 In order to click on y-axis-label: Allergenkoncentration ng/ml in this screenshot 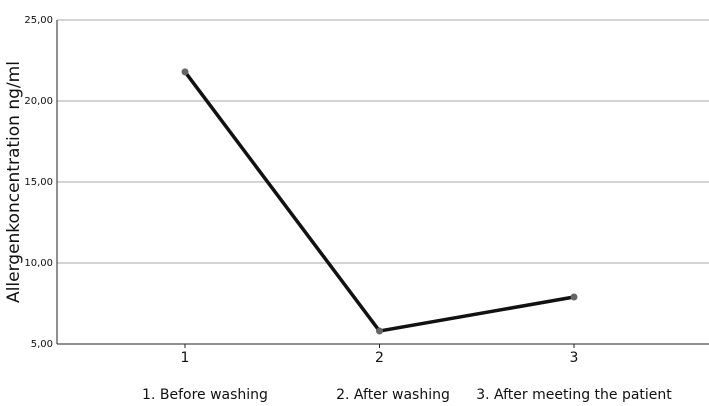, I will do `click(14, 182)`.